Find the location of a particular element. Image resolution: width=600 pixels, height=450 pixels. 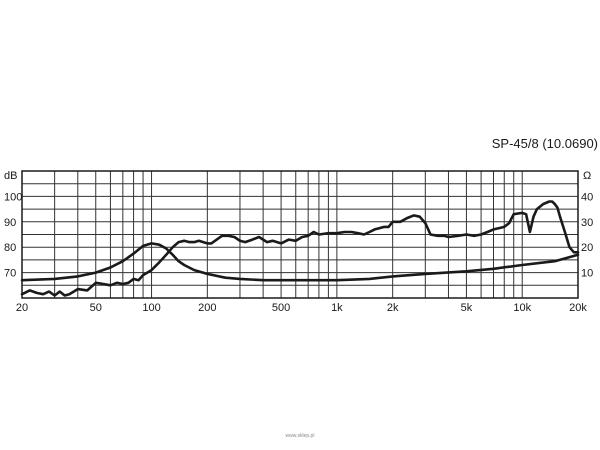

y-tick-label: 100 is located at coordinates (13, 197).